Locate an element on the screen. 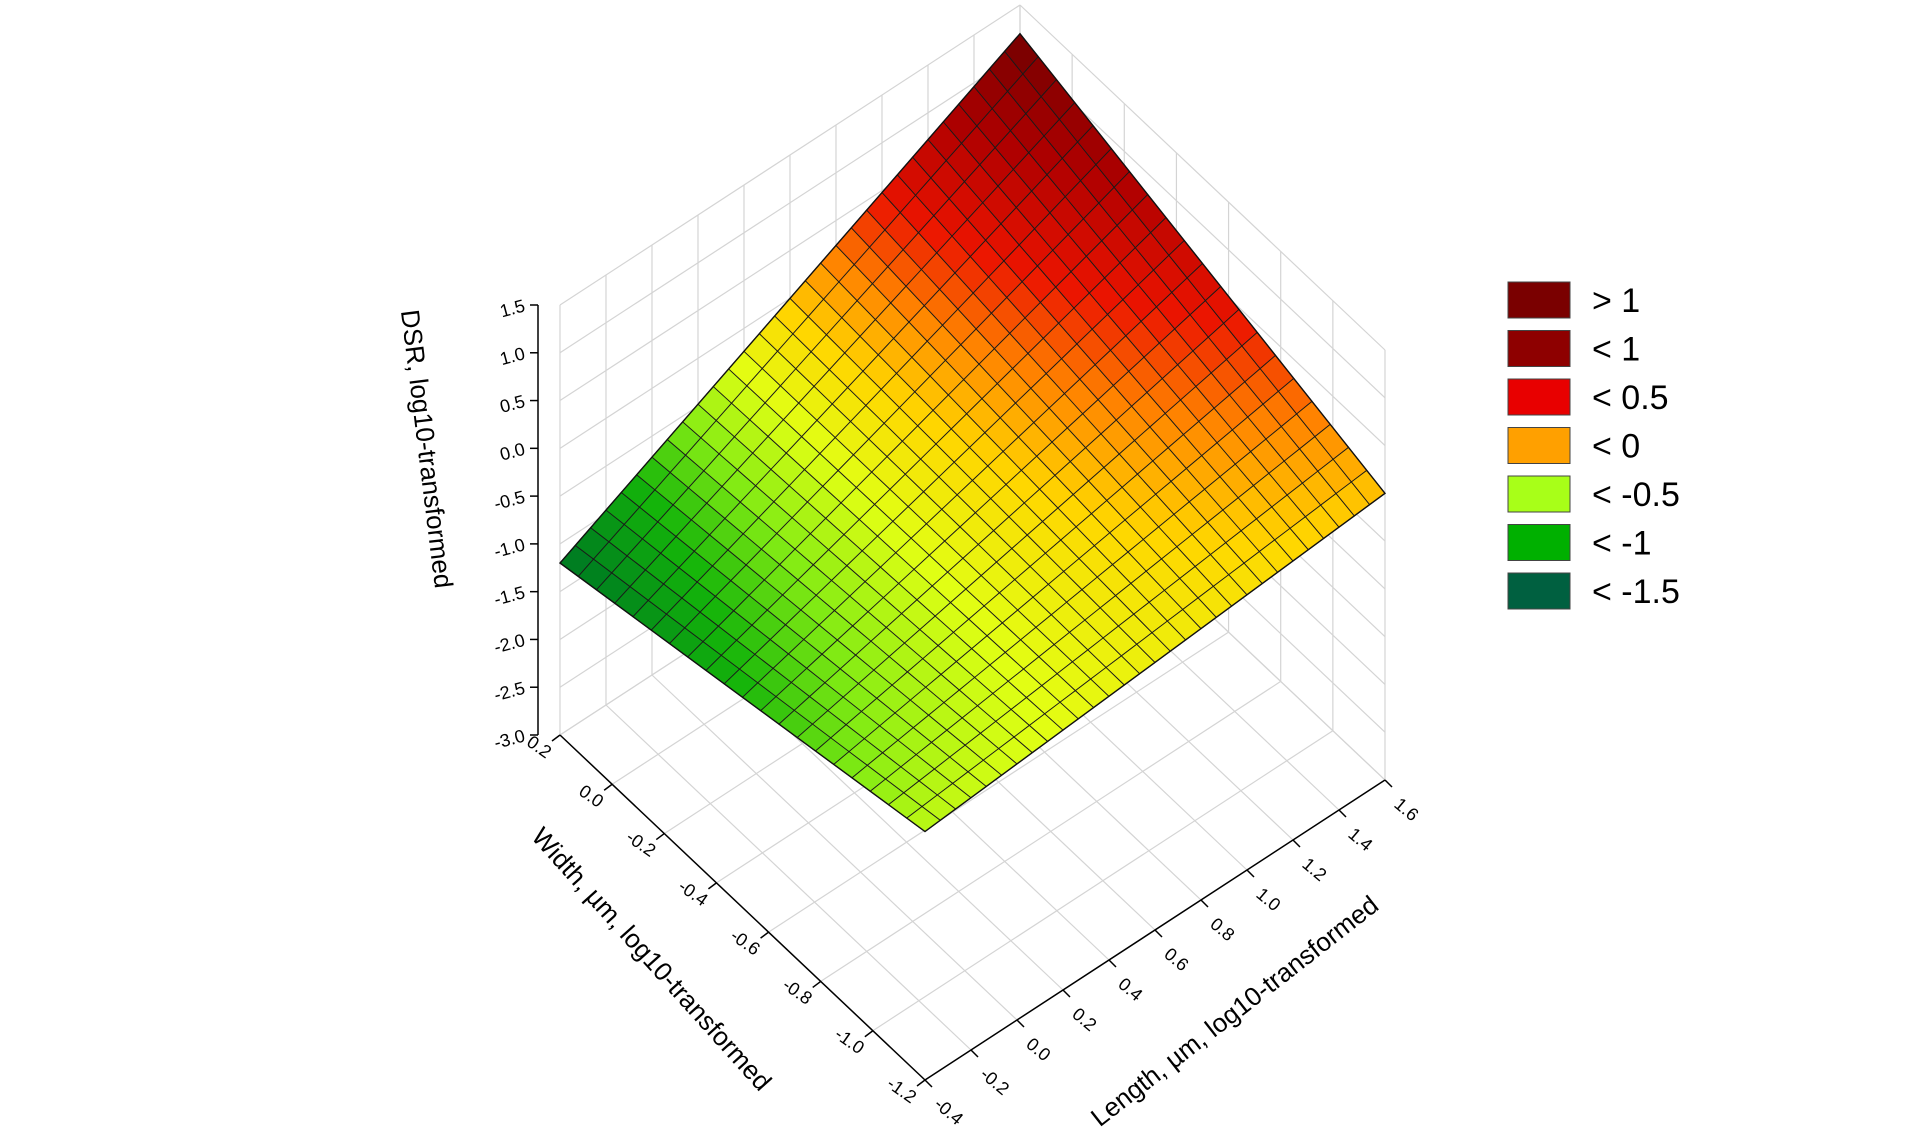  z-tick-label: -1.5 is located at coordinates (509, 595).